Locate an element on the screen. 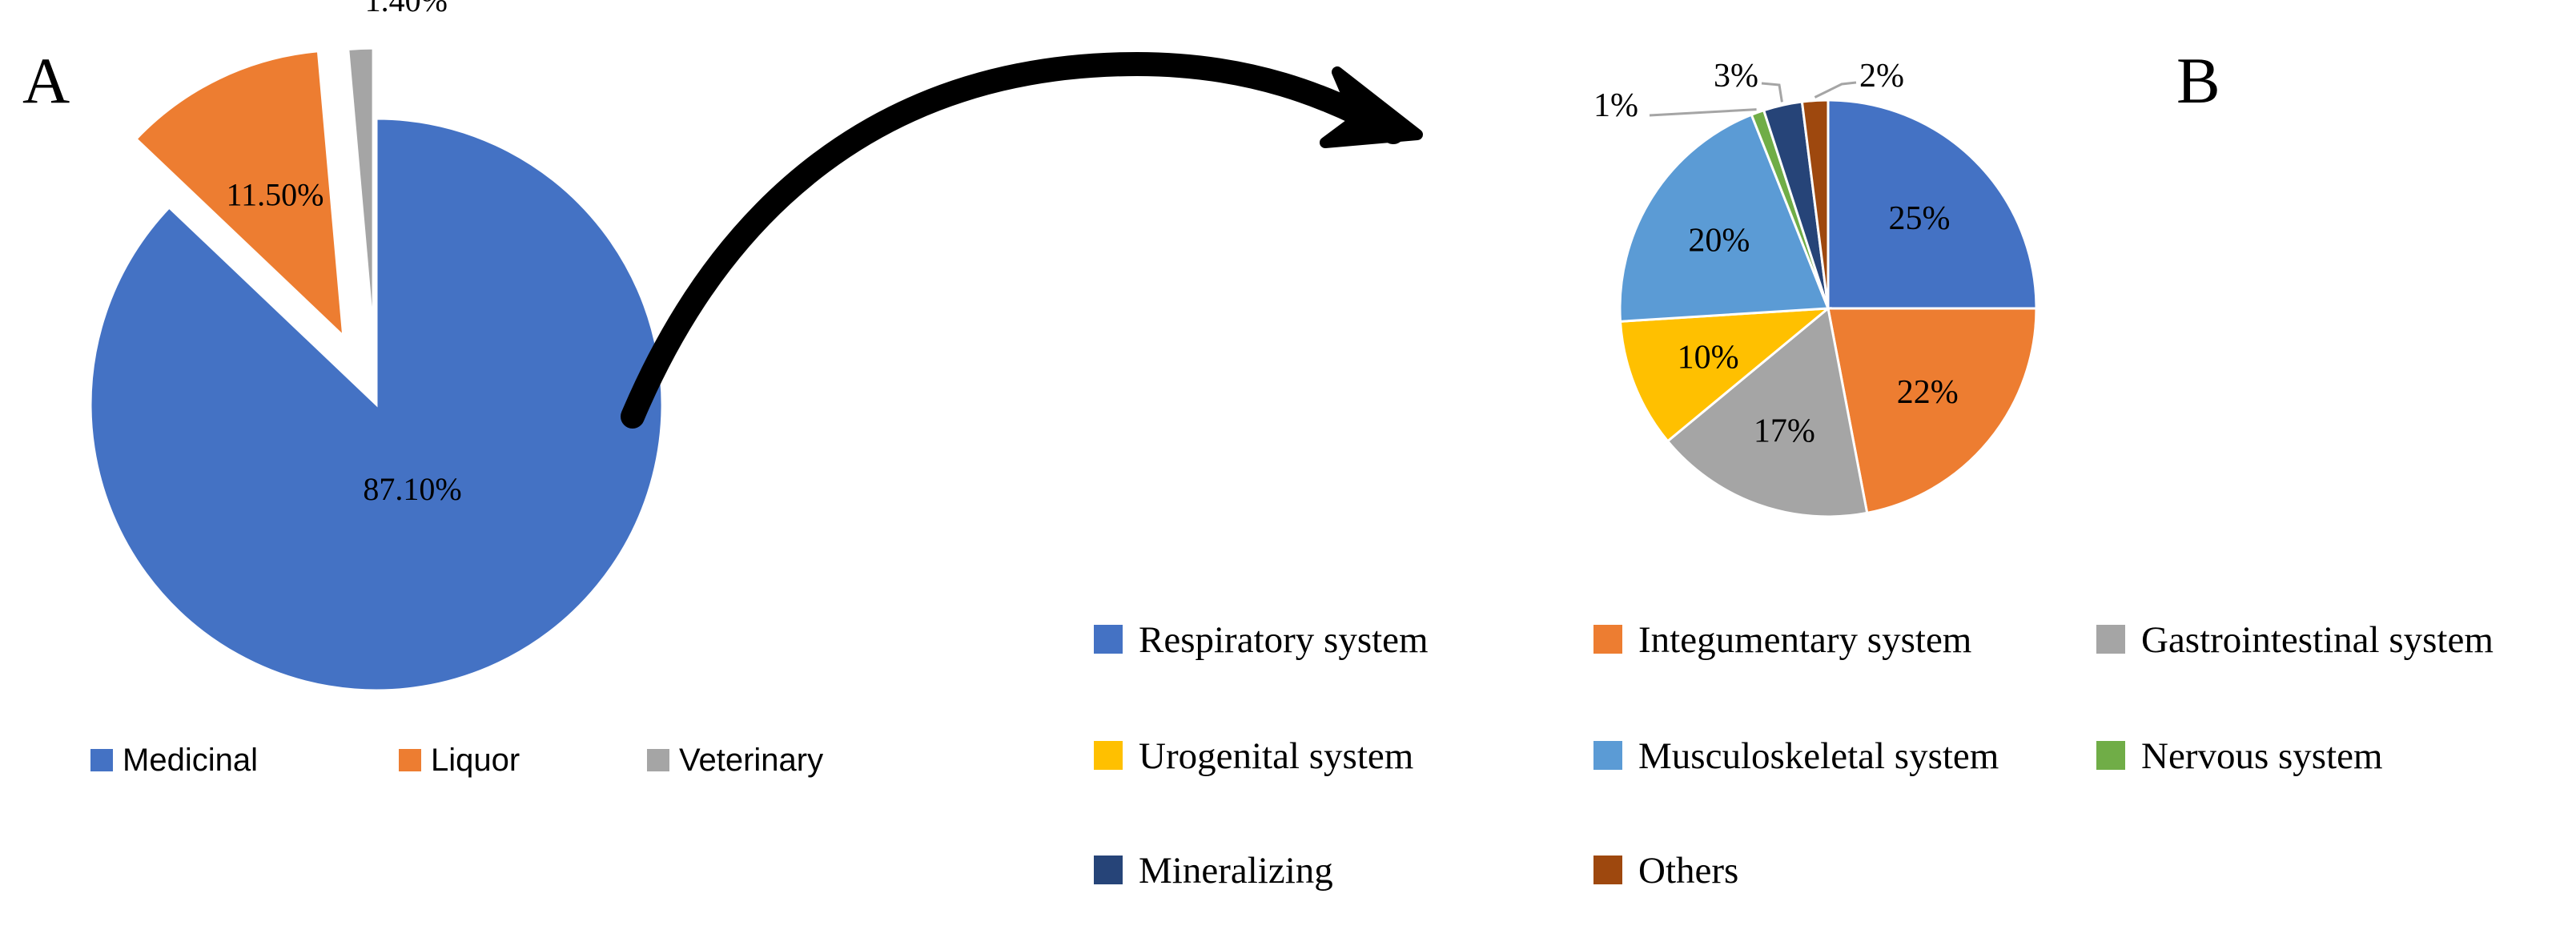 This screenshot has width=2576, height=926. pie-chart-b: 25% 22% 17% 10% 20% 1% 3% 2% is located at coordinates (1815, 288).